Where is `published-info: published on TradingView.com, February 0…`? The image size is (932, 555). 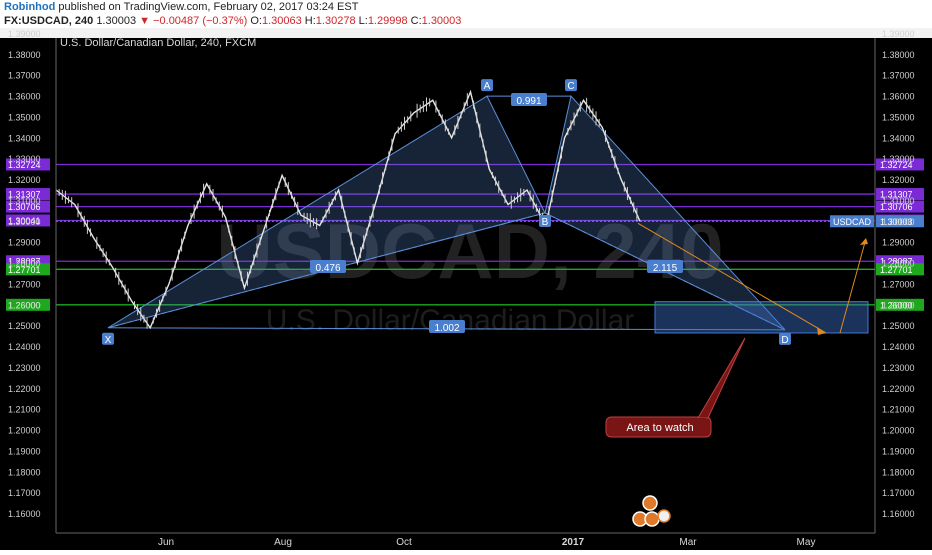
published-info: published on TradingView.com, February 0… is located at coordinates (208, 7).